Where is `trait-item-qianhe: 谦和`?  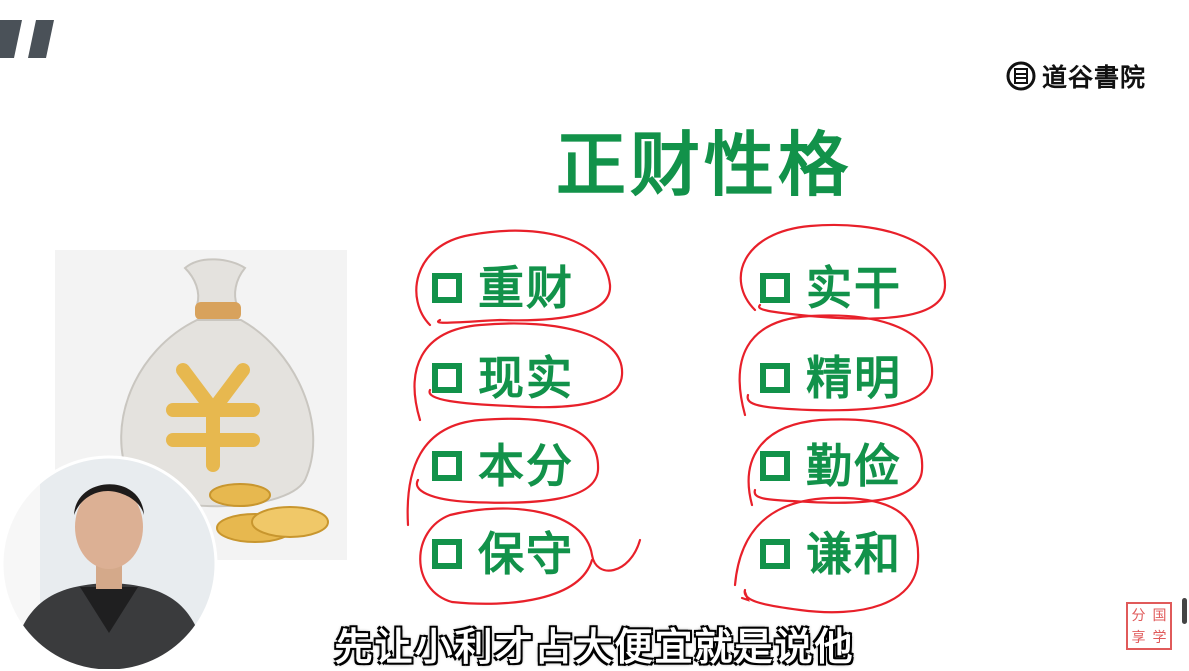 trait-item-qianhe: 谦和 is located at coordinates (831, 554).